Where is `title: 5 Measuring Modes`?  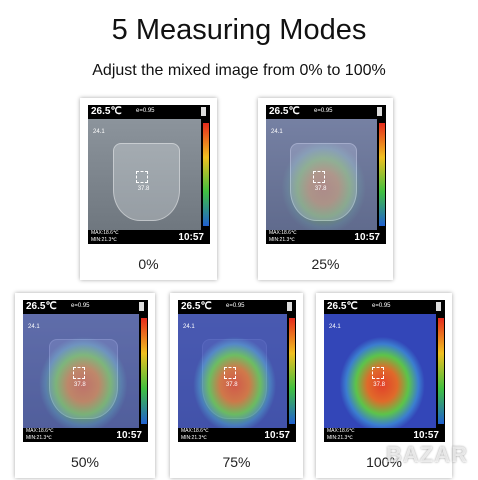 title: 5 Measuring Modes is located at coordinates (239, 30).